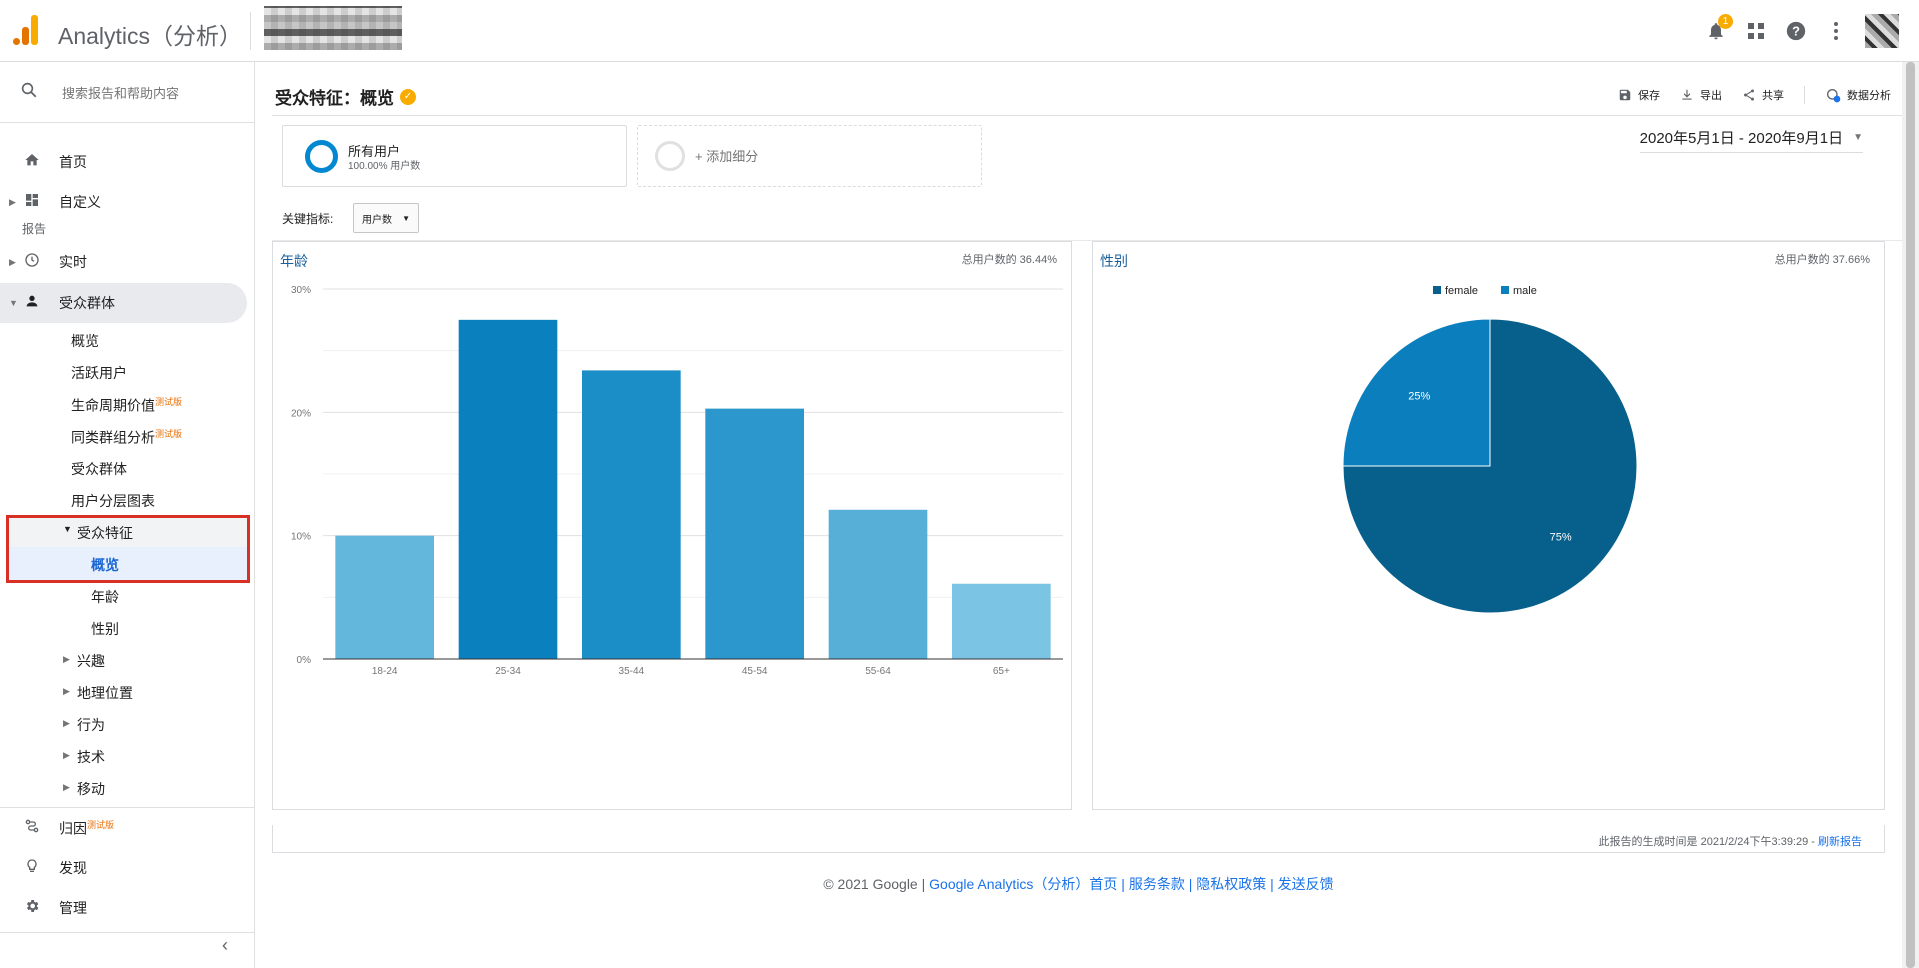 This screenshot has height=968, width=1919. I want to click on collapse-sidebar-icon: ‹, so click(225, 945).